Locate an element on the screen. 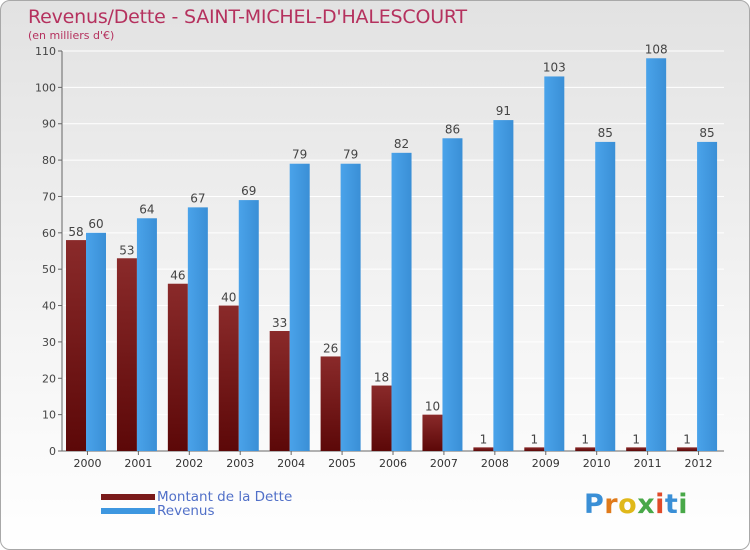 The image size is (750, 550). x-tick-label: 2005 is located at coordinates (342, 463).